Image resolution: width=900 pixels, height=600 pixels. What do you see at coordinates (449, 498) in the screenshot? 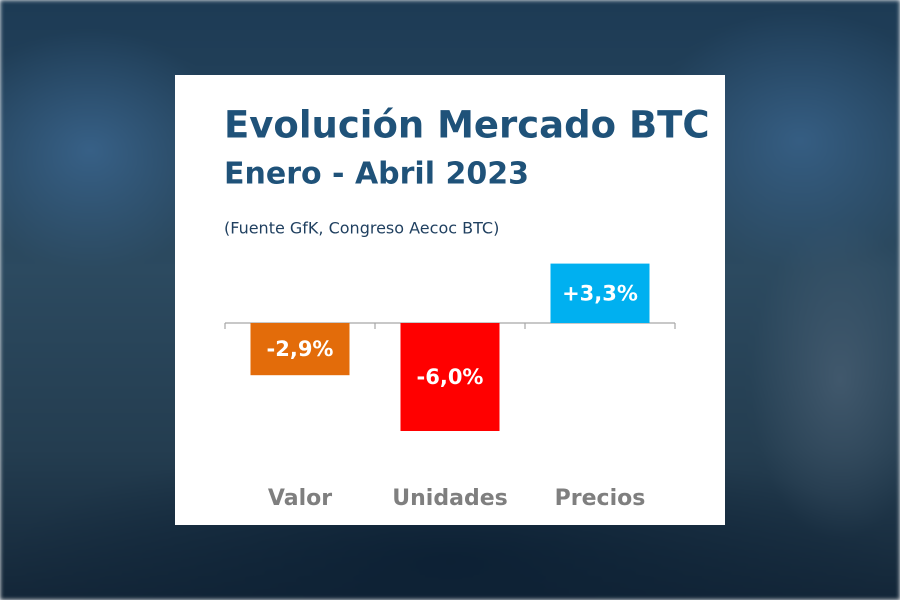
I see `category-label: Unidades` at bounding box center [449, 498].